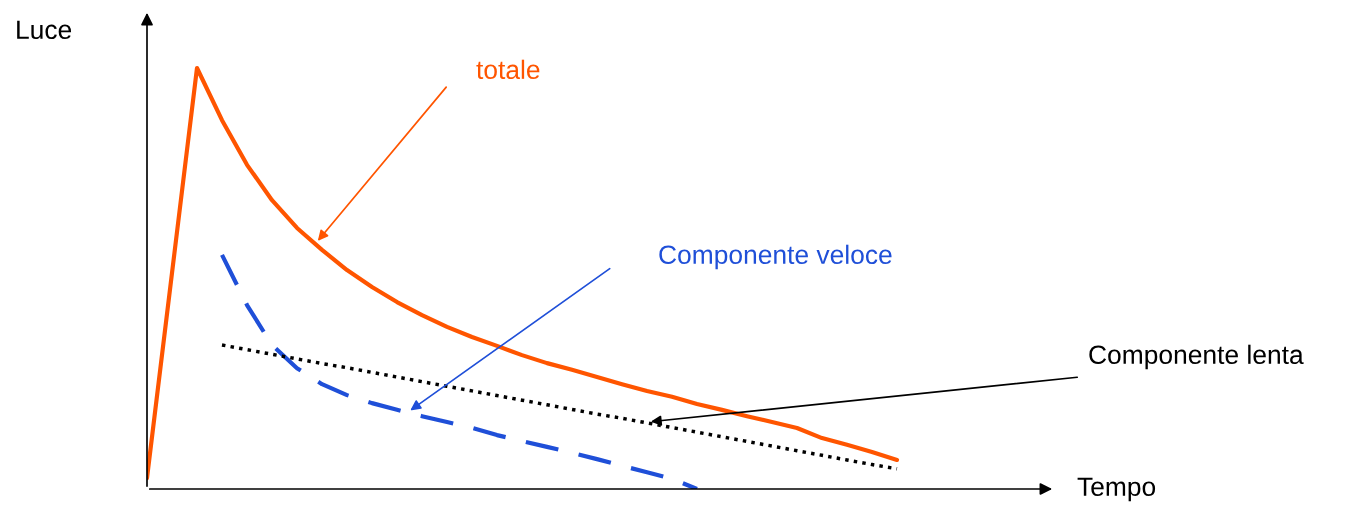 The height and width of the screenshot is (506, 1353). I want to click on text: totale, so click(508, 69).